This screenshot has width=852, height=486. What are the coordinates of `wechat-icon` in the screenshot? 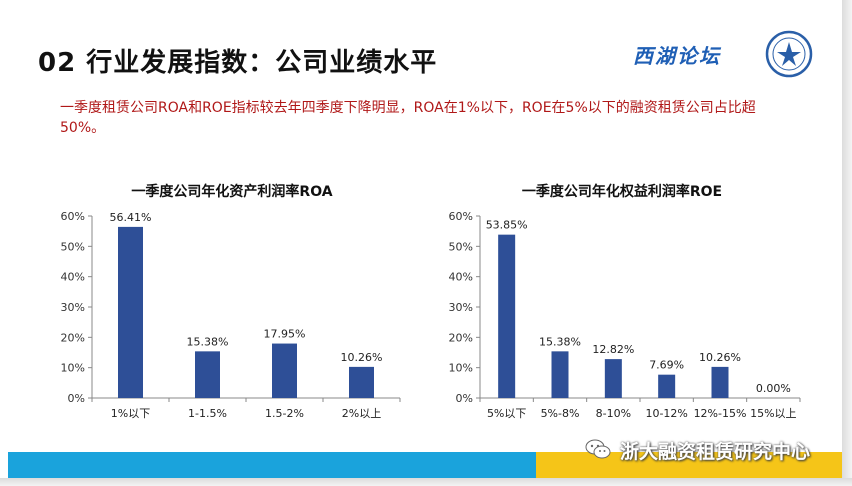 It's located at (598, 449).